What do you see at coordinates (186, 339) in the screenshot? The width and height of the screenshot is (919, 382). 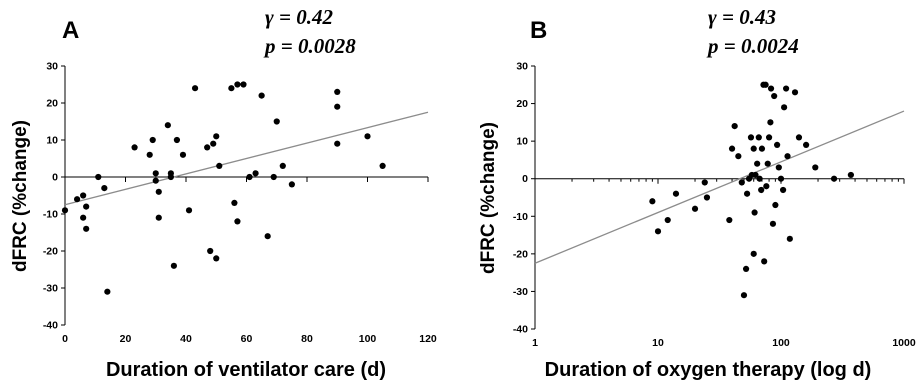 I see `x-tick-label: 40` at bounding box center [186, 339].